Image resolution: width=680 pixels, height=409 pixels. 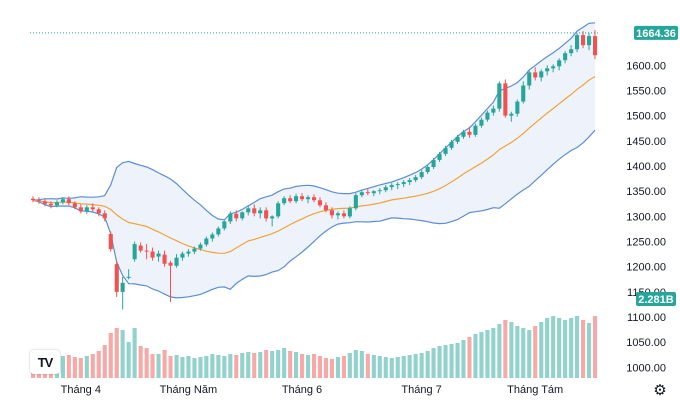 I want to click on volume-badge: 2.281B, so click(x=656, y=299).